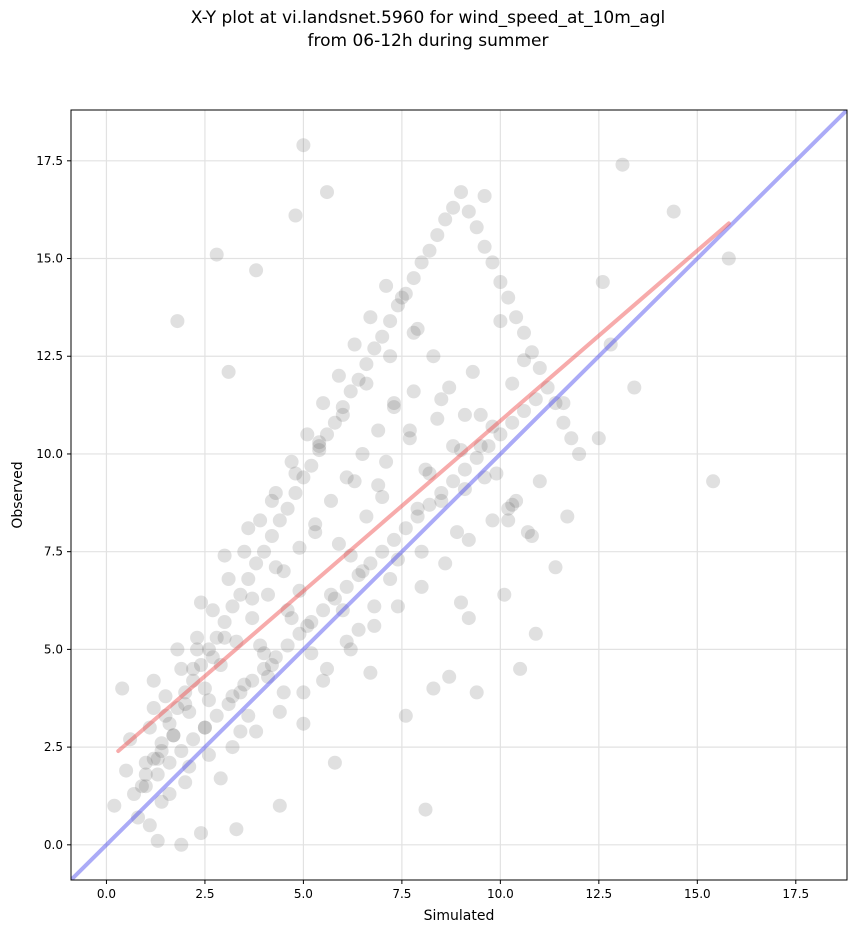 The image size is (856, 934). What do you see at coordinates (49, 356) in the screenshot?
I see `y-tick-label: 12.5` at bounding box center [49, 356].